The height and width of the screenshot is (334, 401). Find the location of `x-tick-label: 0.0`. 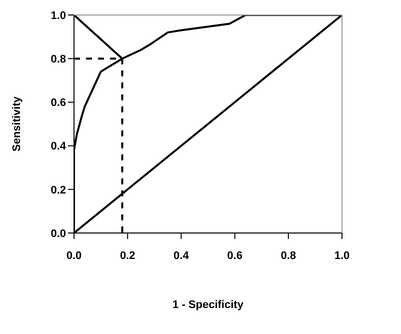

x-tick-label: 0.0 is located at coordinates (74, 256).